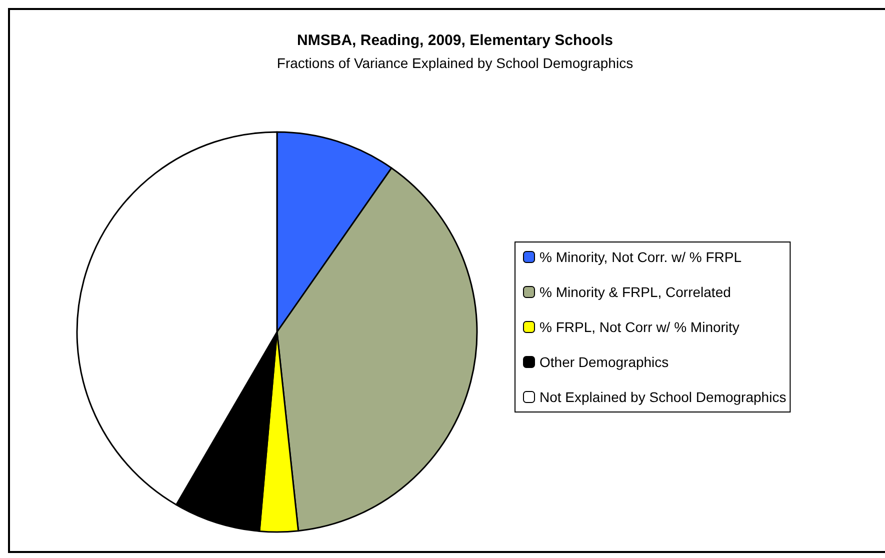 Image resolution: width=885 pixels, height=558 pixels. What do you see at coordinates (641, 257) in the screenshot?
I see `legend-label: % Minority, Not Corr. w/ % FRPL` at bounding box center [641, 257].